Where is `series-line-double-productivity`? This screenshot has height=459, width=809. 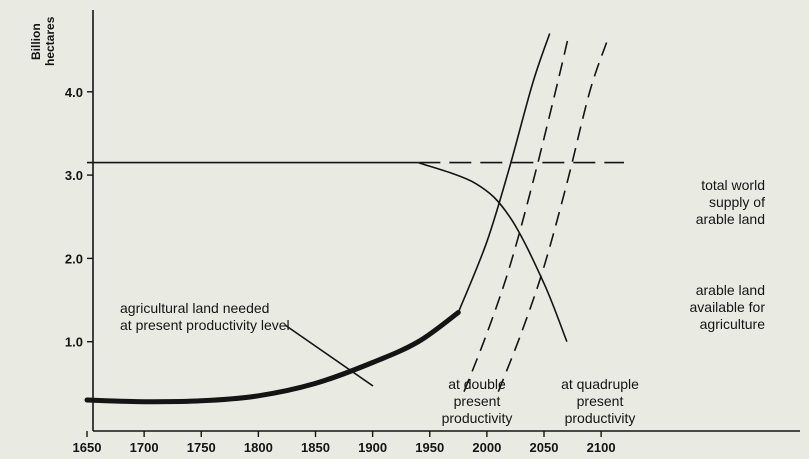 series-line-double-productivity is located at coordinates (516, 212).